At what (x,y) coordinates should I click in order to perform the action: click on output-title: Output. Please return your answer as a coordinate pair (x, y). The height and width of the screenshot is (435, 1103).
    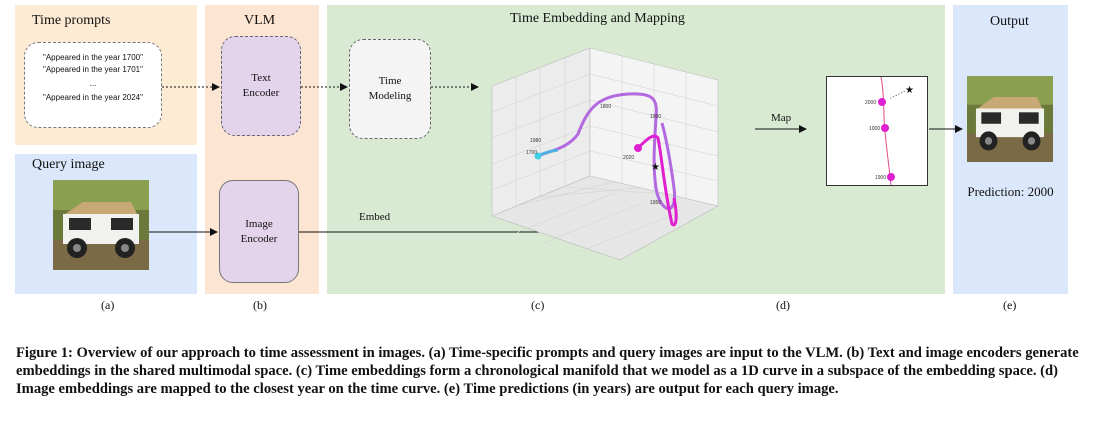
    Looking at the image, I should click on (1009, 21).